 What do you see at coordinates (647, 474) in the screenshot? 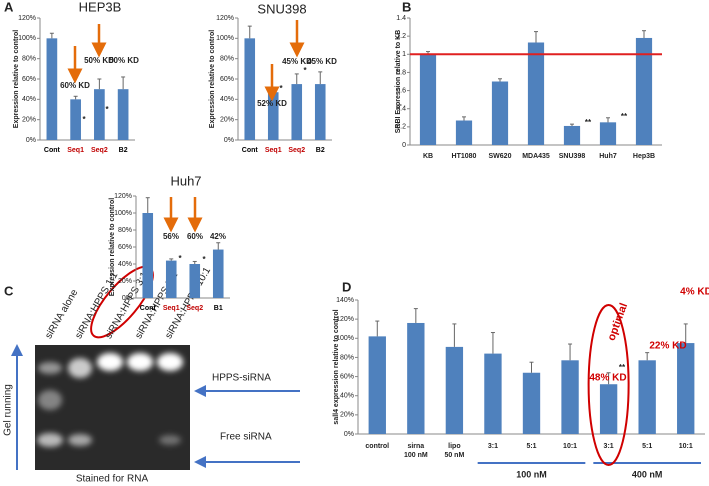
I see `group-label: 400 nM` at bounding box center [647, 474].